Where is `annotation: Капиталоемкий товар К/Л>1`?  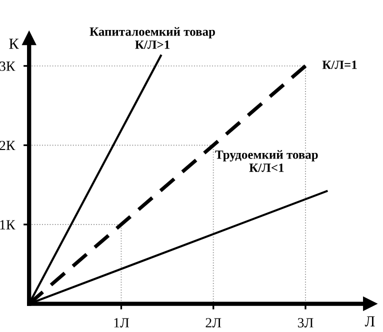 annotation: Капиталоемкий товар К/Л>1 is located at coordinates (152, 38).